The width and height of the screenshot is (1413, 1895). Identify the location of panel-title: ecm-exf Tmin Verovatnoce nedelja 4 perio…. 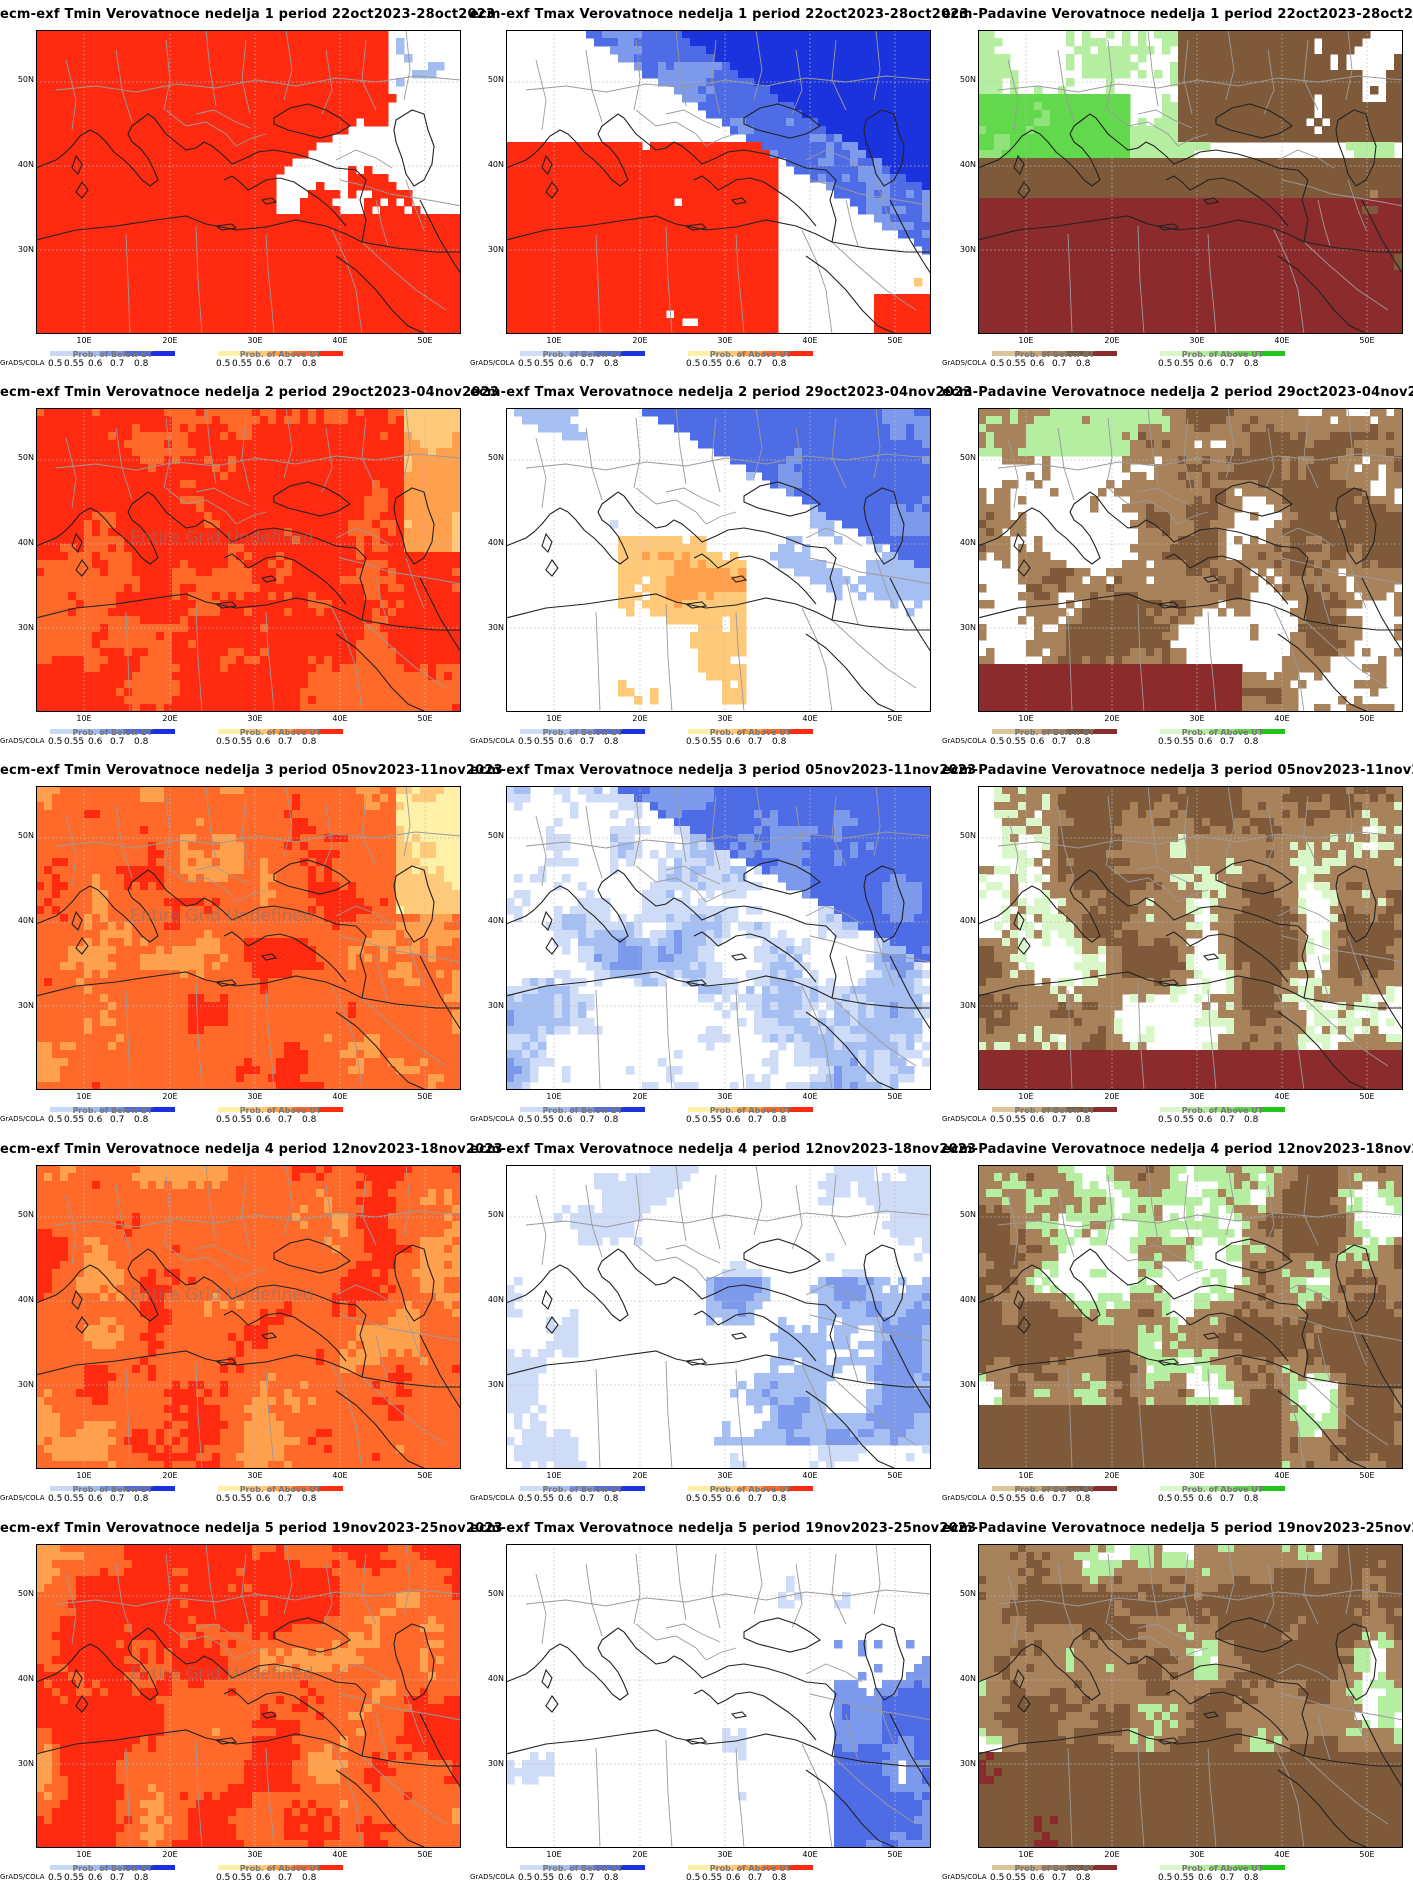
(251, 1149).